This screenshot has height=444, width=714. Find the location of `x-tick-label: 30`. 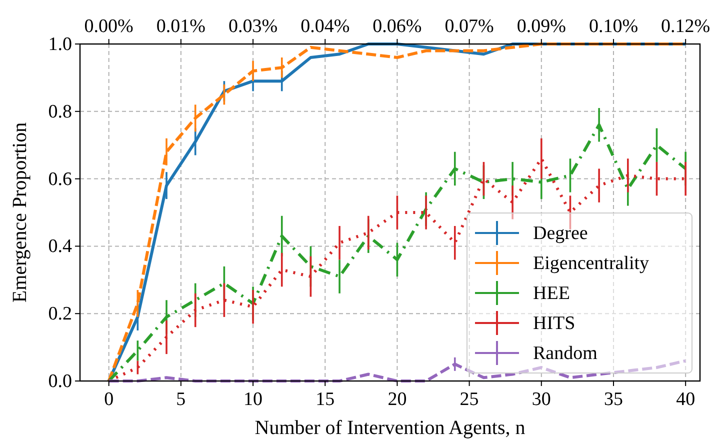

x-tick-label: 30 is located at coordinates (541, 399).